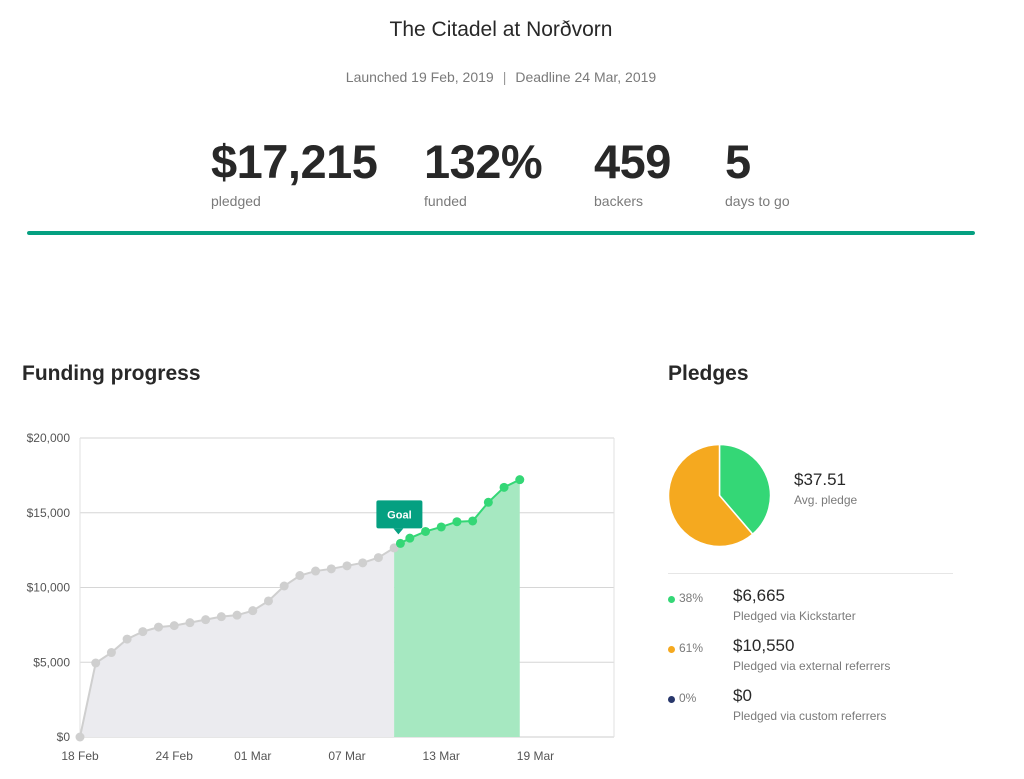  What do you see at coordinates (671, 599) in the screenshot?
I see `kickstarter-dot-icon` at bounding box center [671, 599].